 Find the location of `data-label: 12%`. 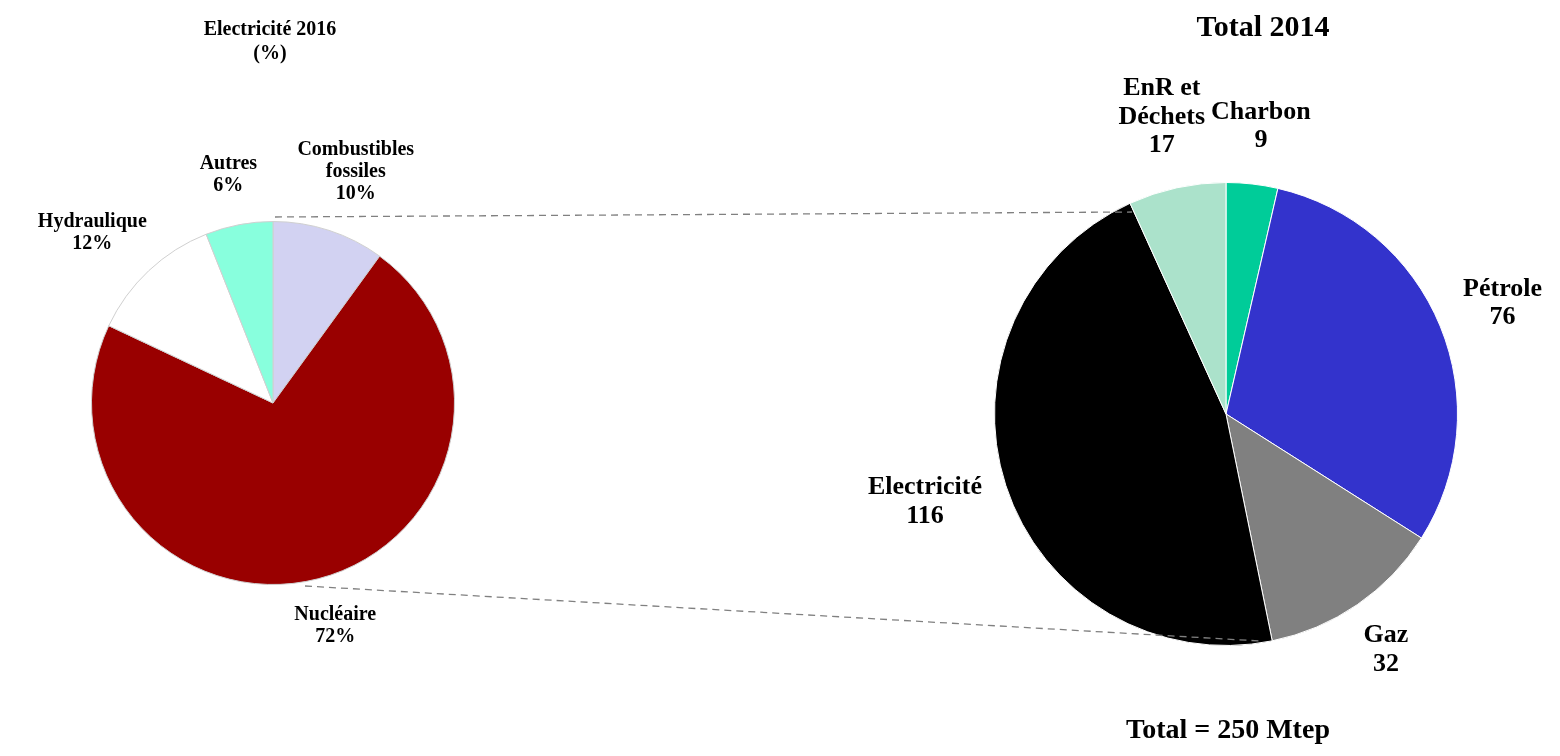

data-label: 12% is located at coordinates (92, 242).